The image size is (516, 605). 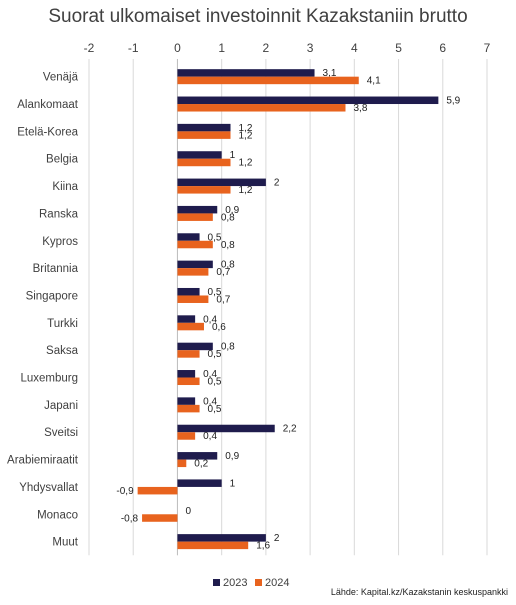 What do you see at coordinates (374, 81) in the screenshot?
I see `data-label: 4,1` at bounding box center [374, 81].